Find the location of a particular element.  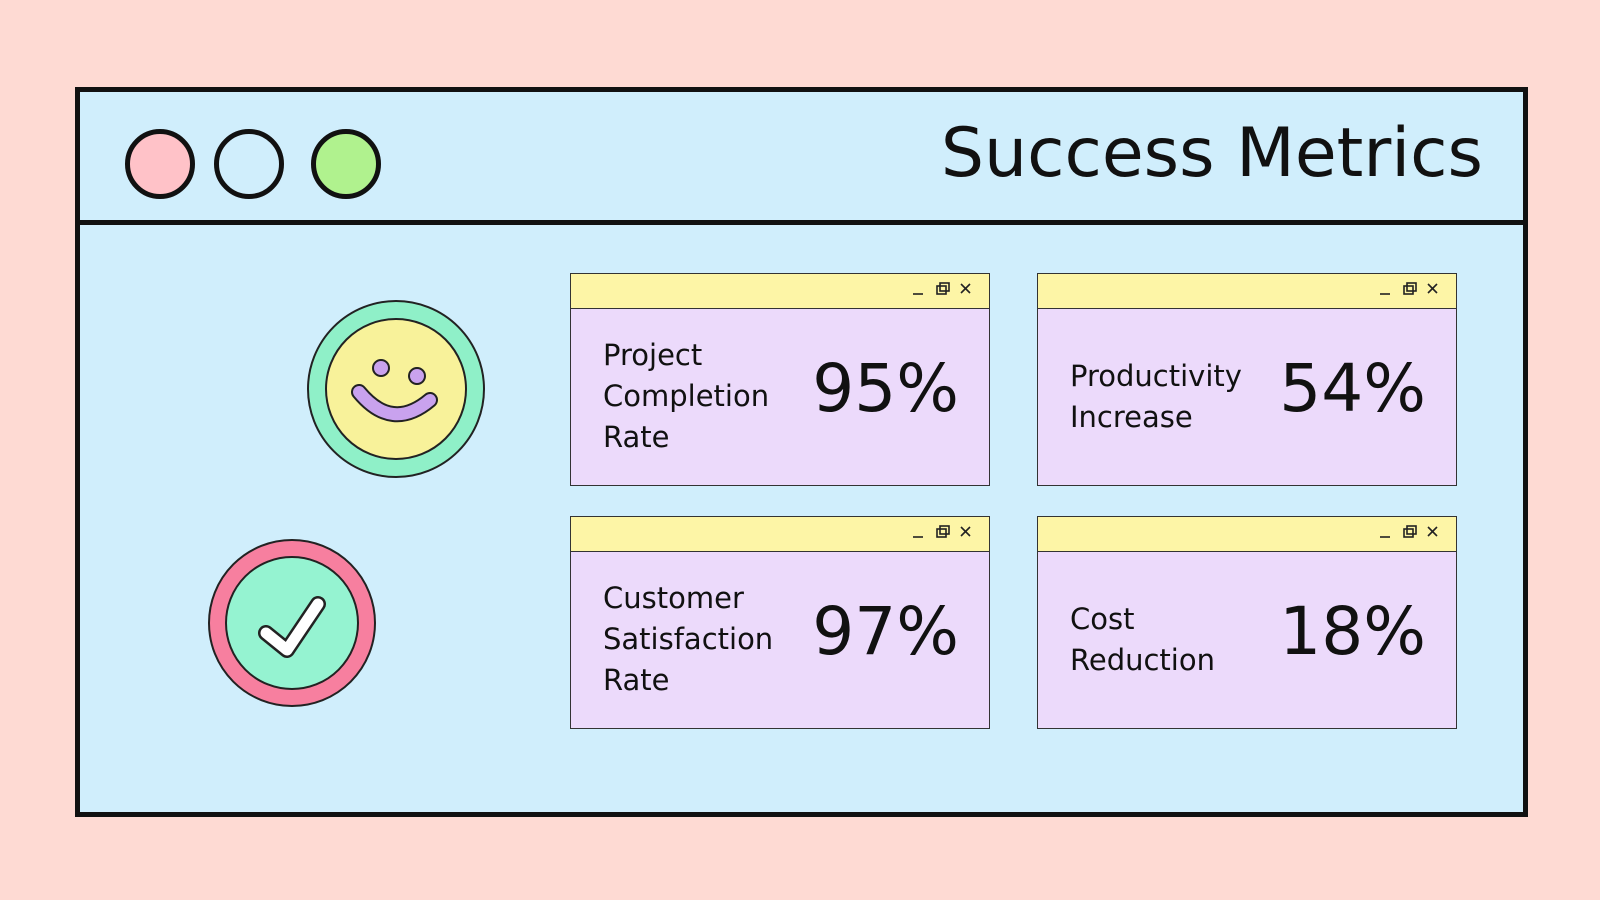

smiley-icon is located at coordinates (396, 389).